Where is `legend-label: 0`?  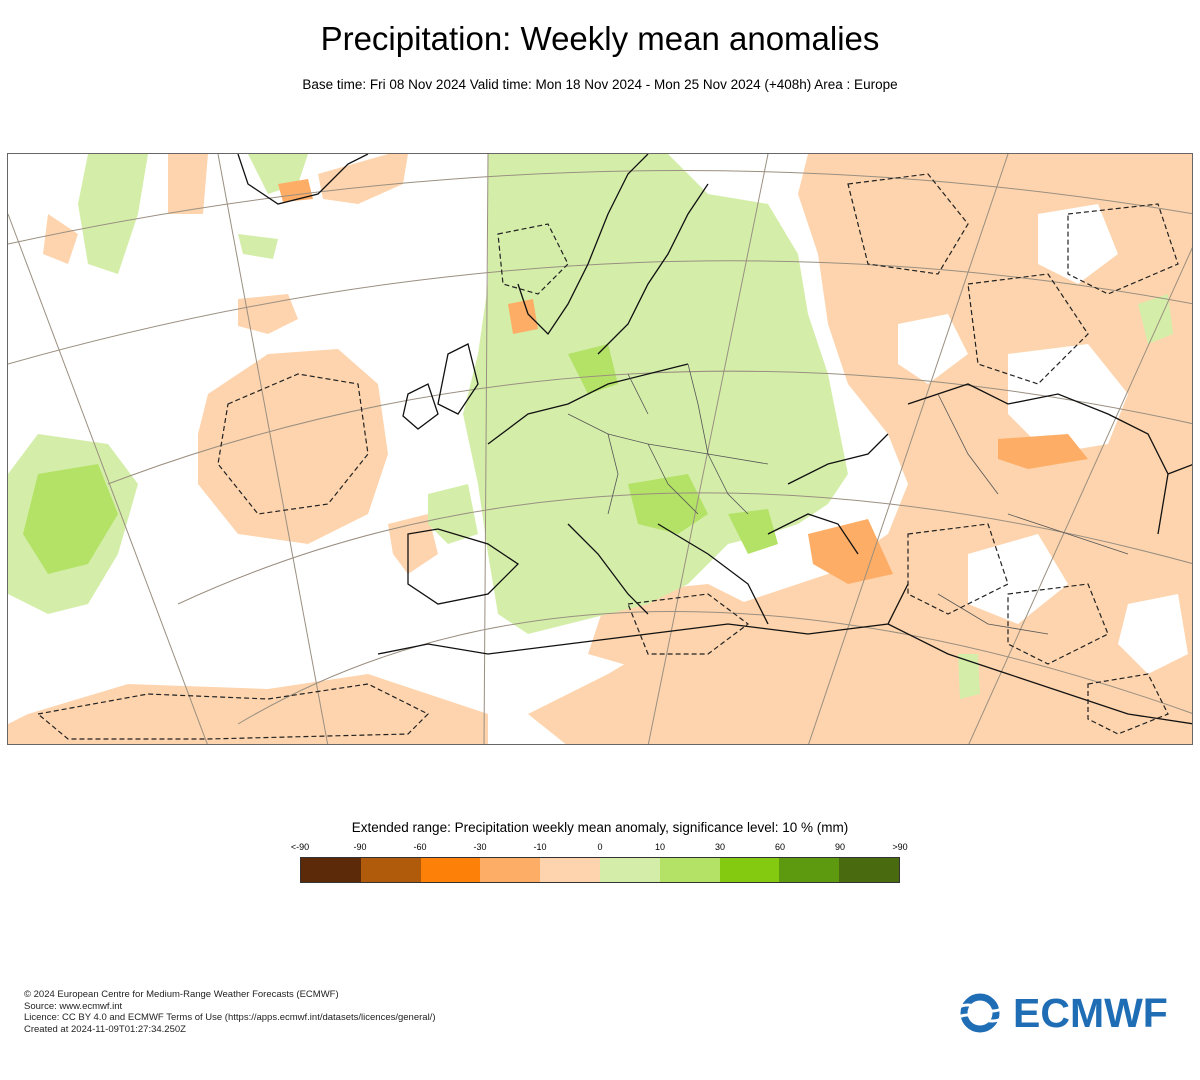 legend-label: 0 is located at coordinates (600, 847).